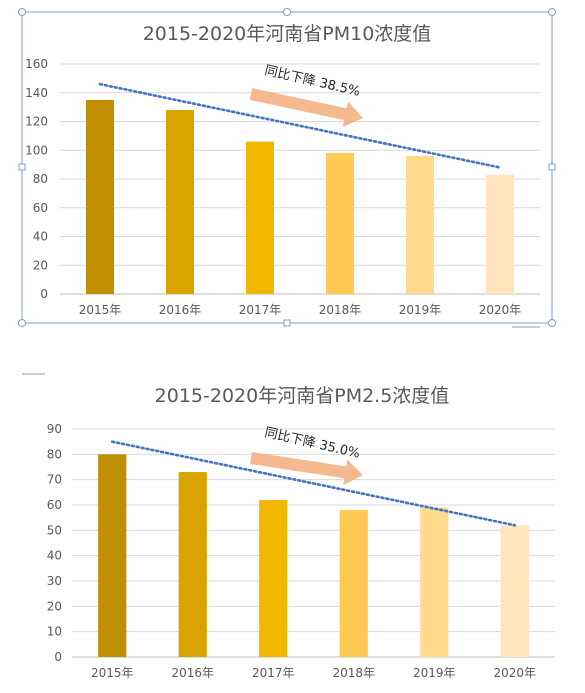 The height and width of the screenshot is (693, 585). Describe the element at coordinates (287, 34) in the screenshot. I see `chart-title: 2015-2020年河南省PM10浓度值` at that location.